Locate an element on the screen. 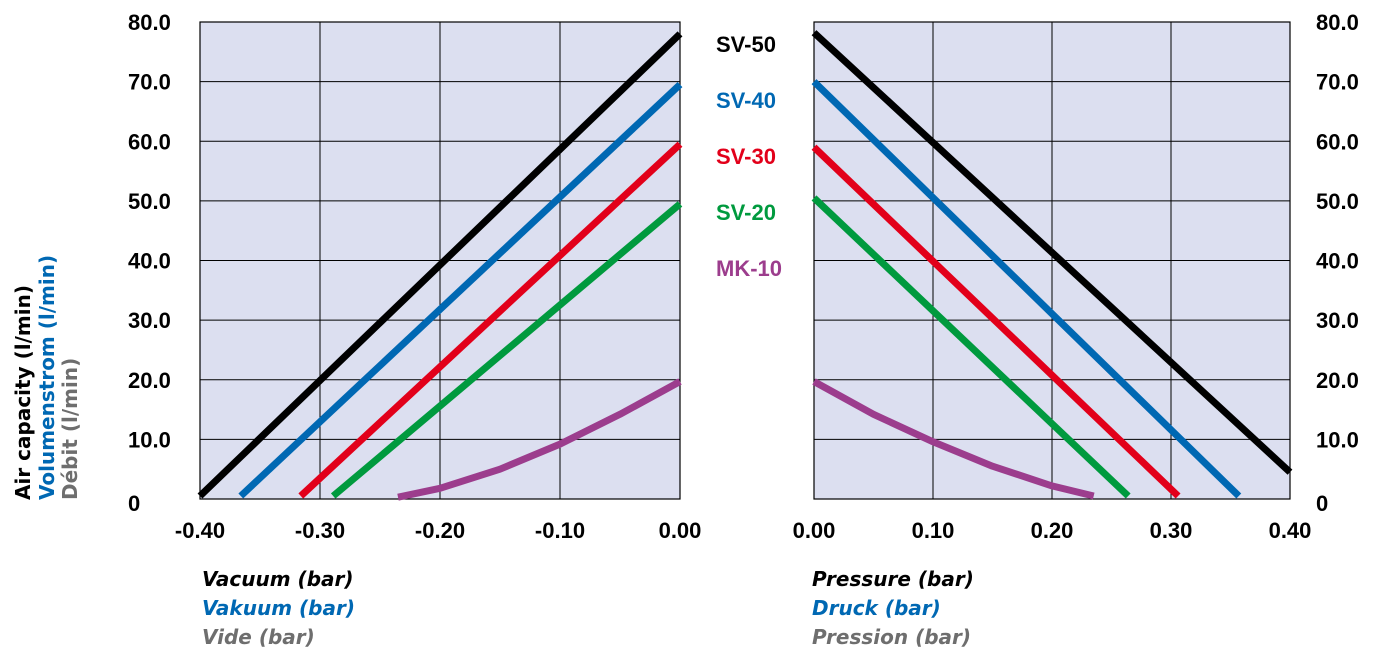 The width and height of the screenshot is (1382, 649). x-tick-label: 0.20 is located at coordinates (1052, 530).